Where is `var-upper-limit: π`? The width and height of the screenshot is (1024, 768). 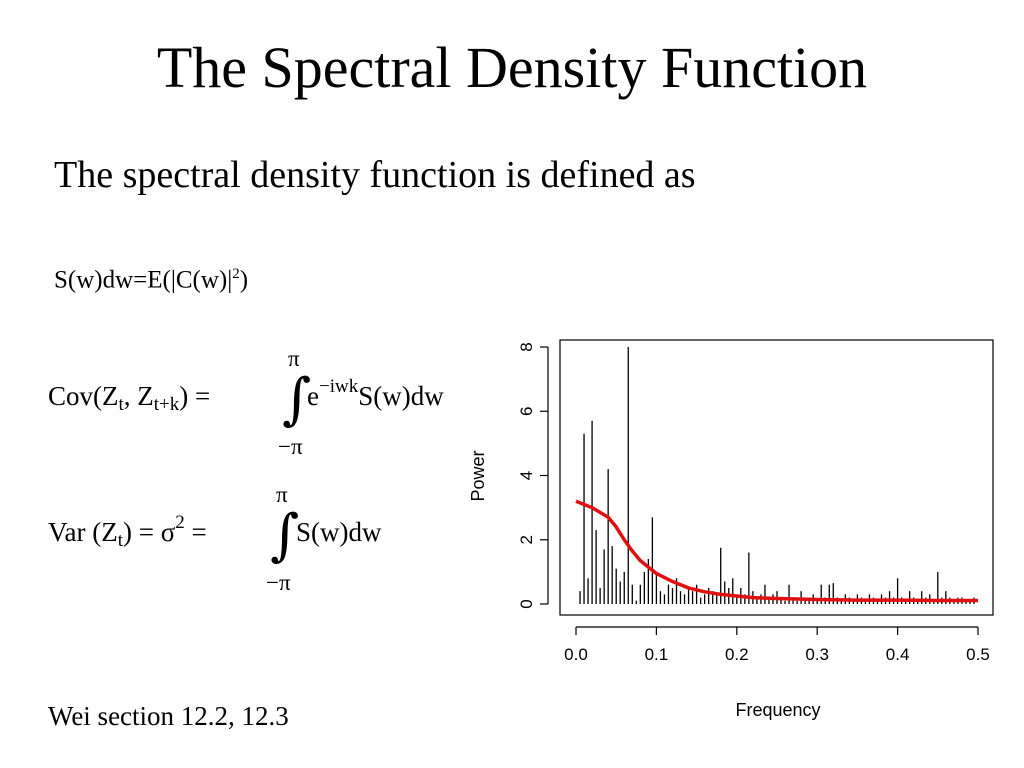 var-upper-limit: π is located at coordinates (282, 494).